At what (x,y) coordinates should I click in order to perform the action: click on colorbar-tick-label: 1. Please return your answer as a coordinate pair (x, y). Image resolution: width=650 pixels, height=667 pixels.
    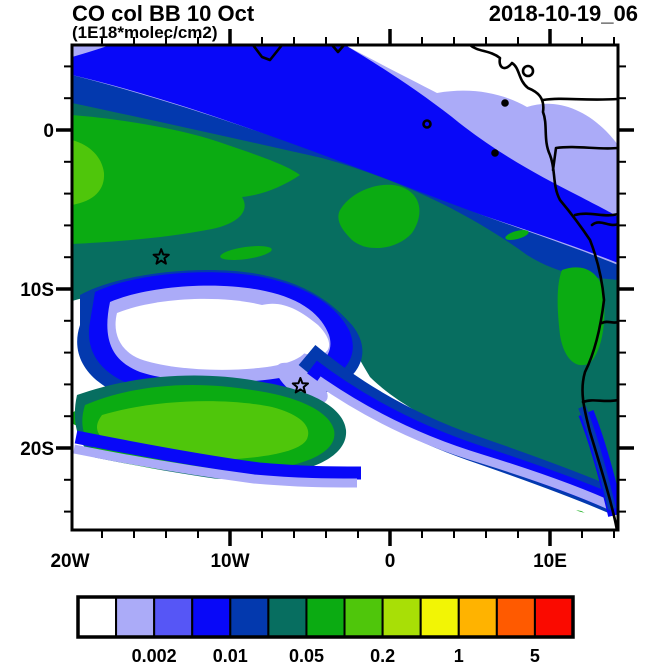
    Looking at the image, I should click on (459, 656).